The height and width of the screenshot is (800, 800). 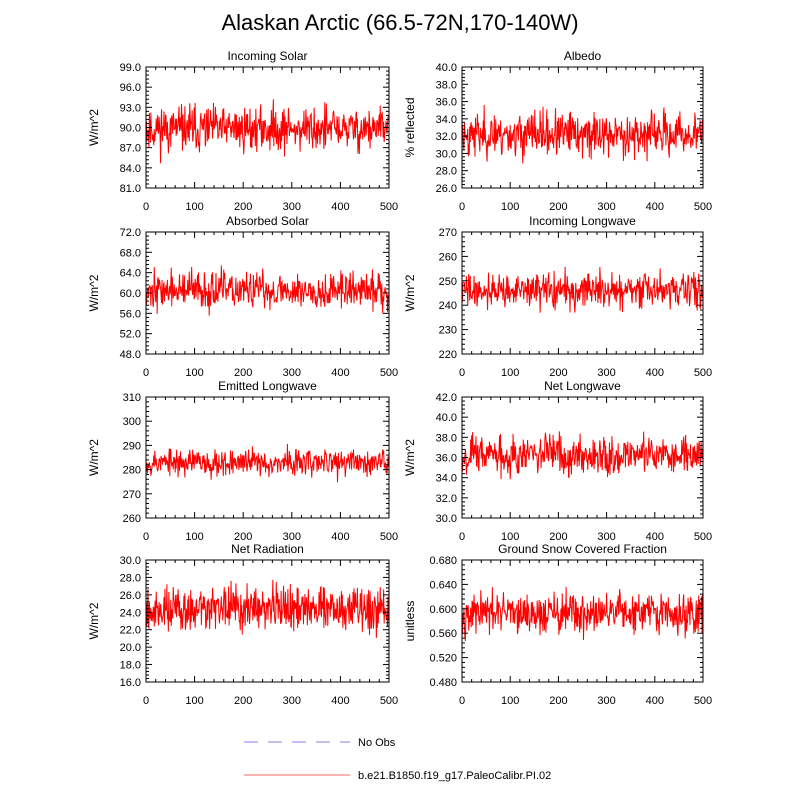 I want to click on panel-title: Emitted Longwave, so click(x=267, y=386).